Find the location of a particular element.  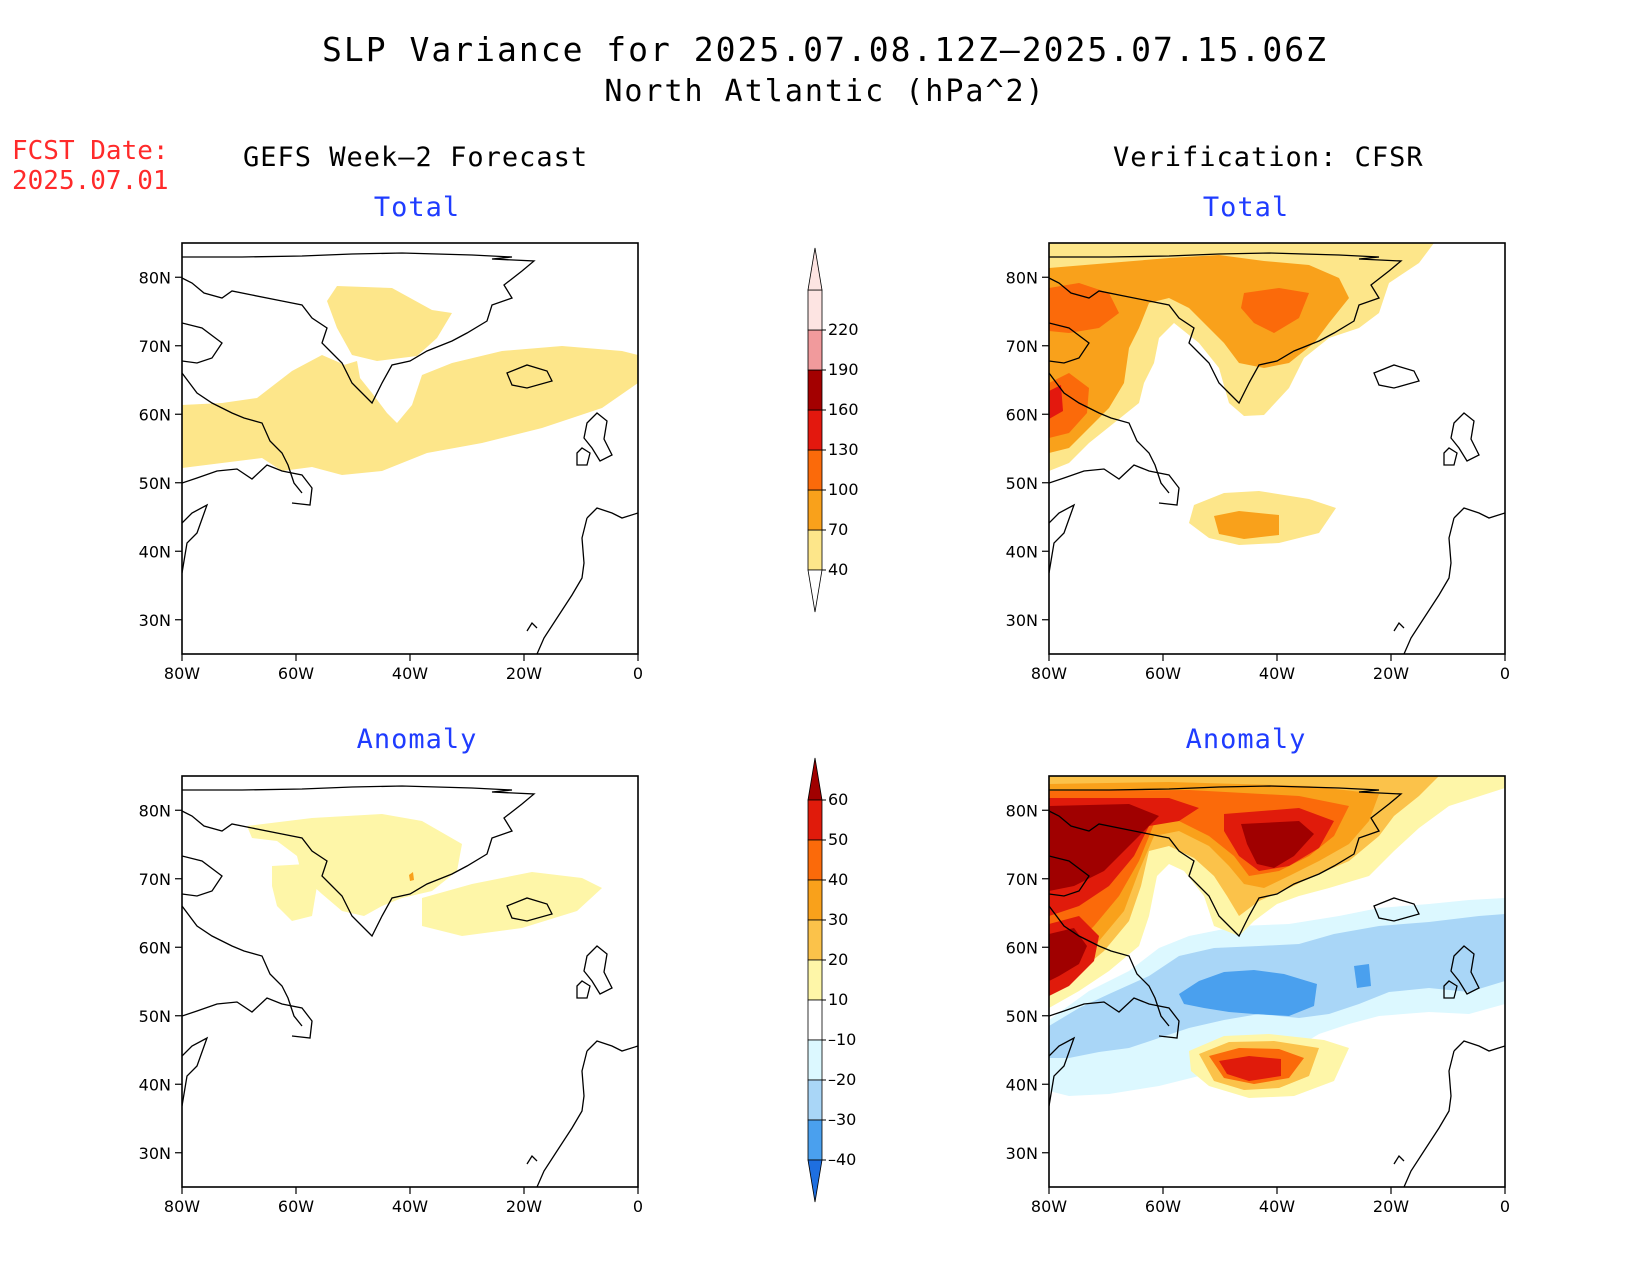

colorbar-label: –30 is located at coordinates (842, 1119).